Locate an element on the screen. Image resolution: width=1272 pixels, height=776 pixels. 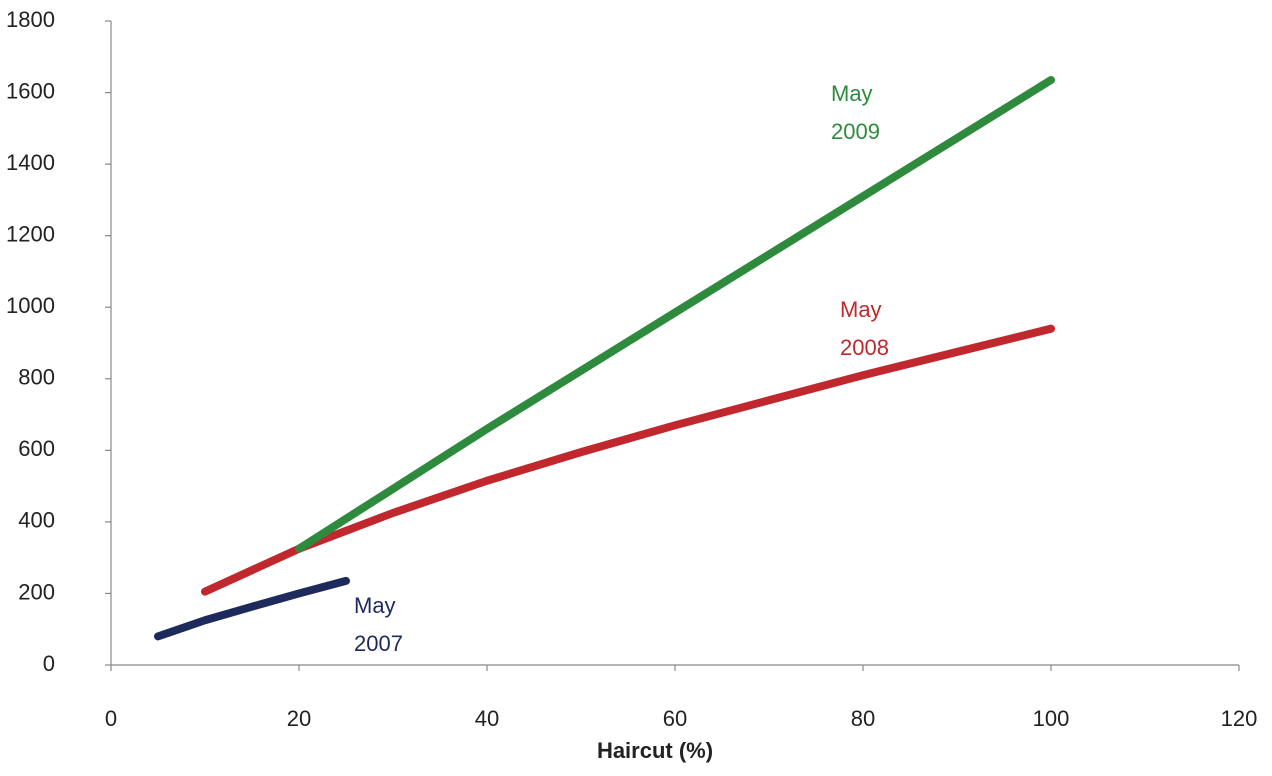
y-tick-label: 600 is located at coordinates (36, 448).